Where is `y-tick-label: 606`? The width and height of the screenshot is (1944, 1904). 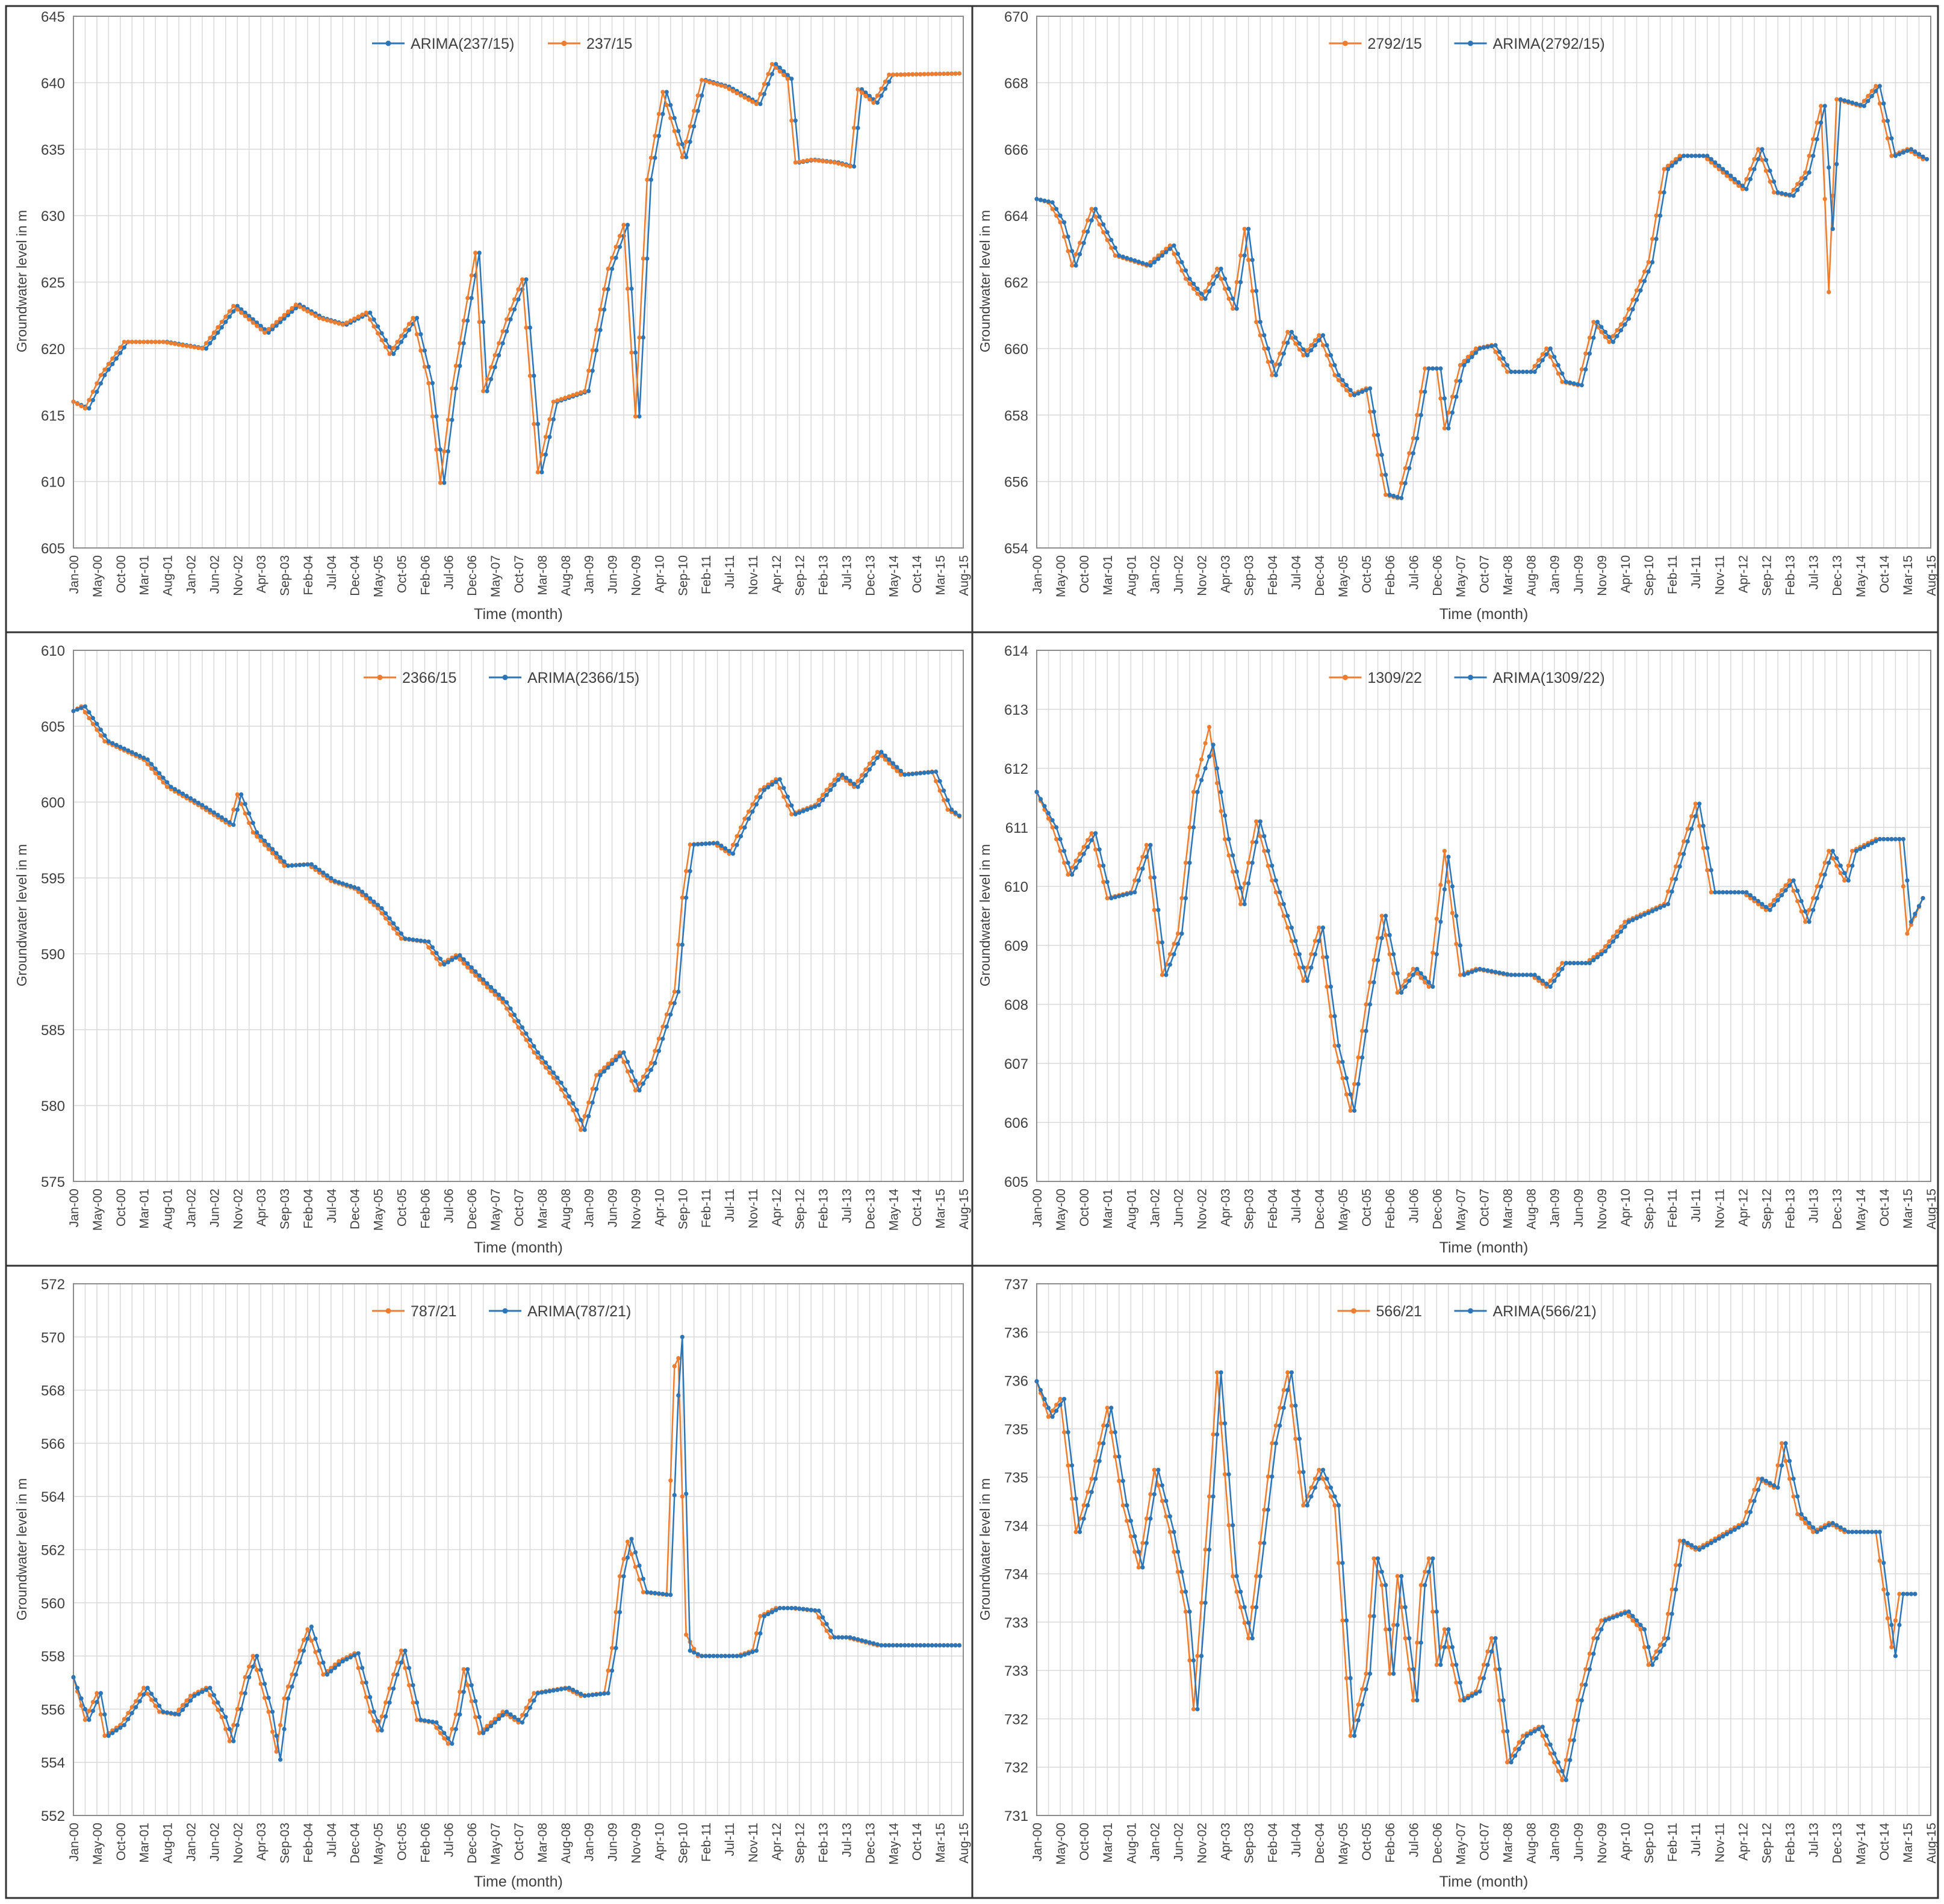
y-tick-label: 606 is located at coordinates (1016, 1123).